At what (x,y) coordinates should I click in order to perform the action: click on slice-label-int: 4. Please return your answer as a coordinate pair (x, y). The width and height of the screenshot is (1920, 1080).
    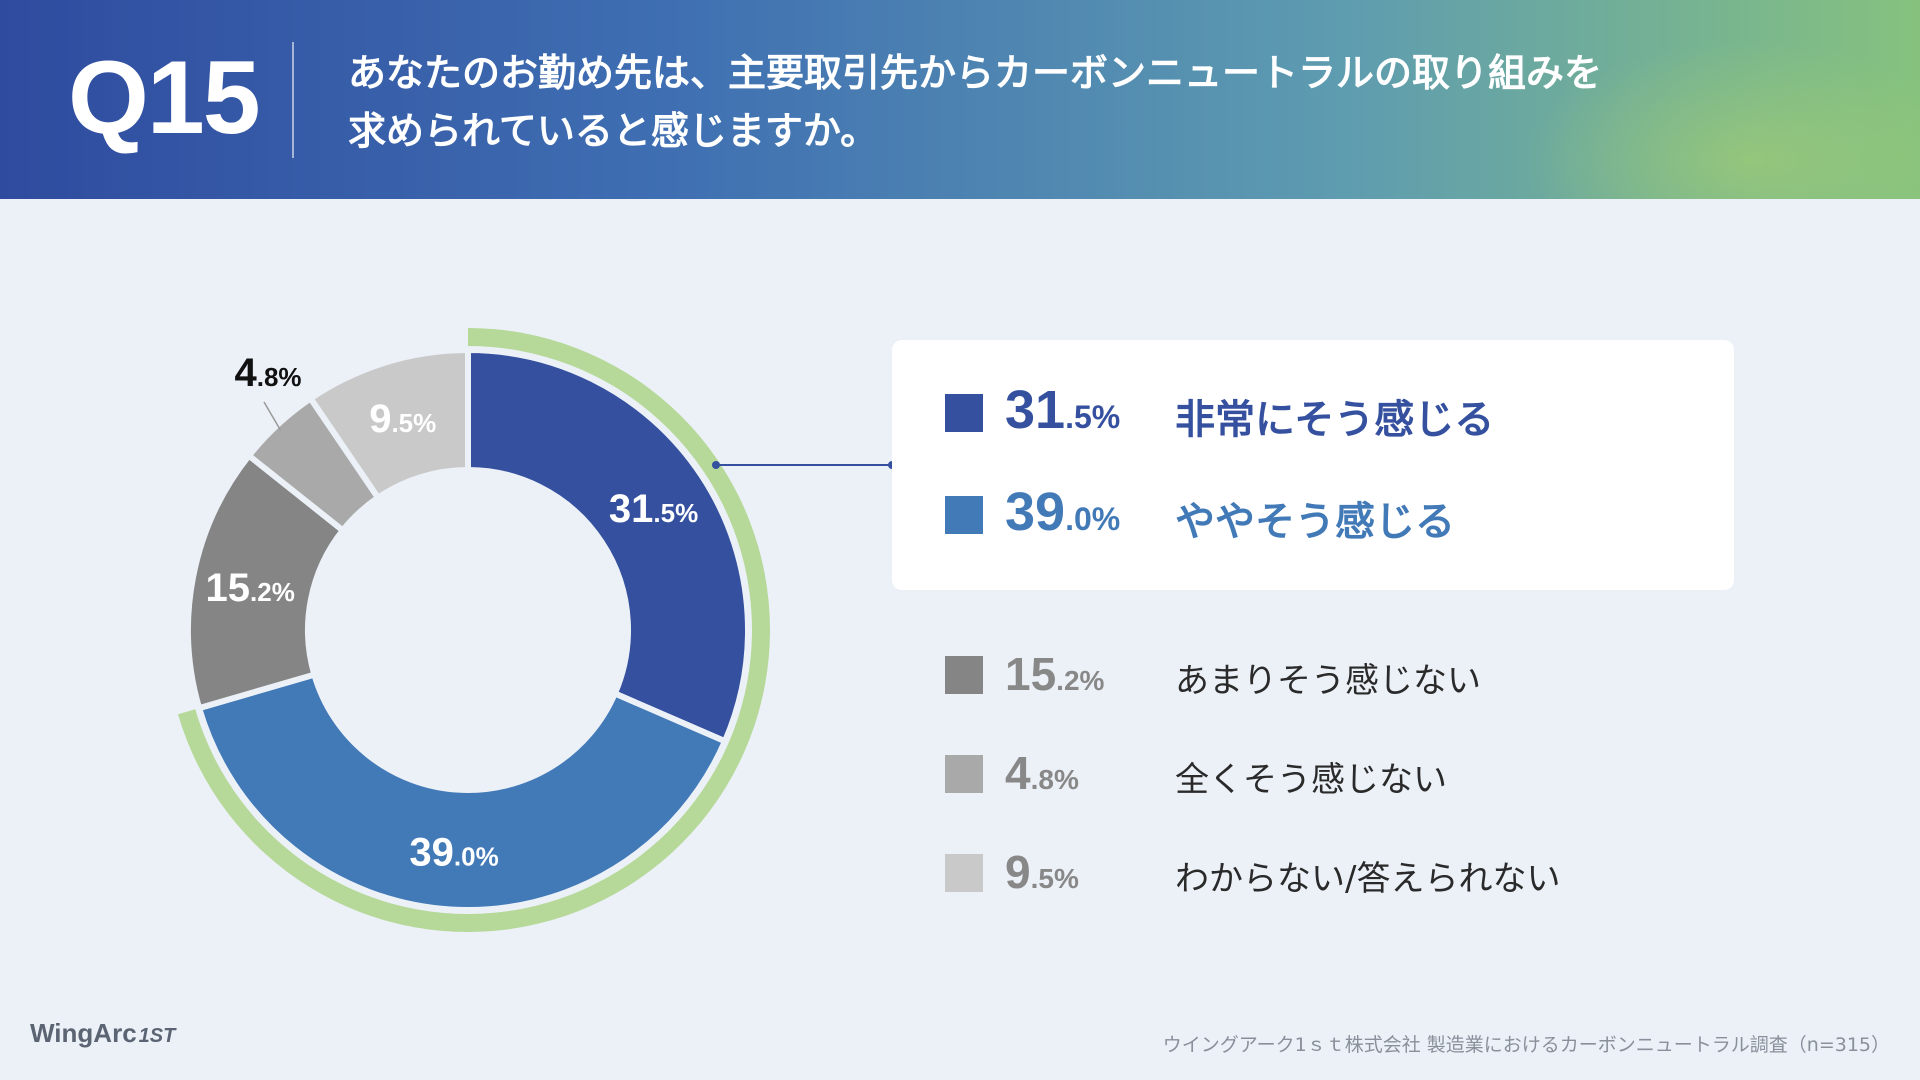
    Looking at the image, I should click on (245, 373).